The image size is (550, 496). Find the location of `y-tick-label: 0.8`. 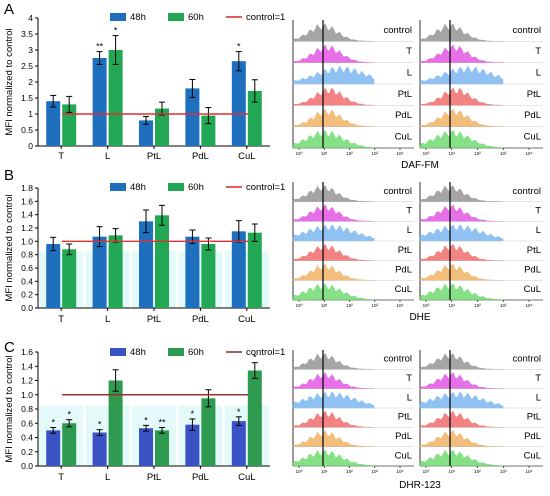

y-tick-label: 0.8 is located at coordinates (27, 409).